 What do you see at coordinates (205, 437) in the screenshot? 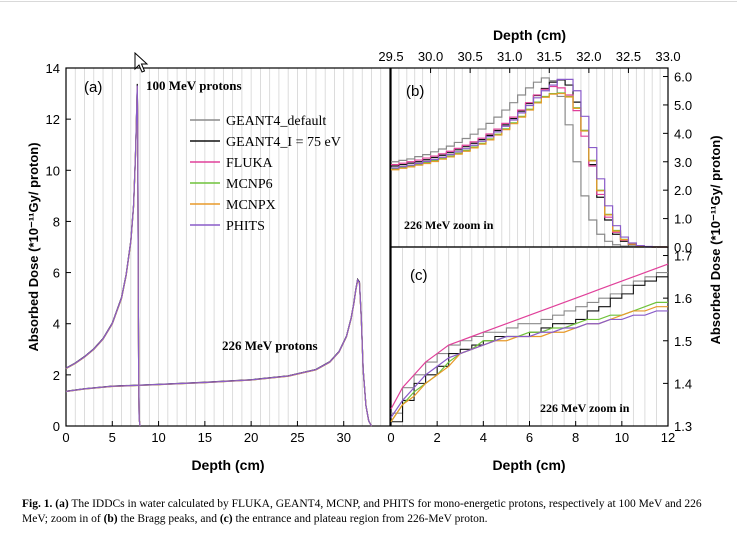
I see `x-tick-label-a: 15` at bounding box center [205, 437].